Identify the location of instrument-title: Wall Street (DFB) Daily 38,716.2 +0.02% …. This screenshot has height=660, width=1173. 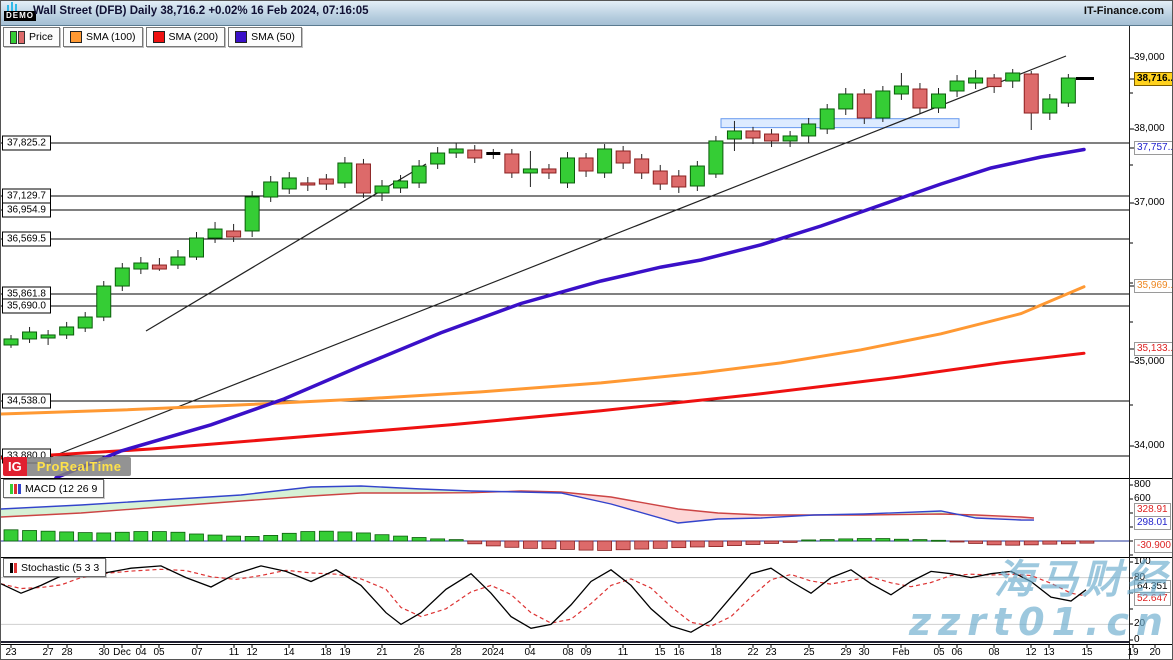
(201, 11).